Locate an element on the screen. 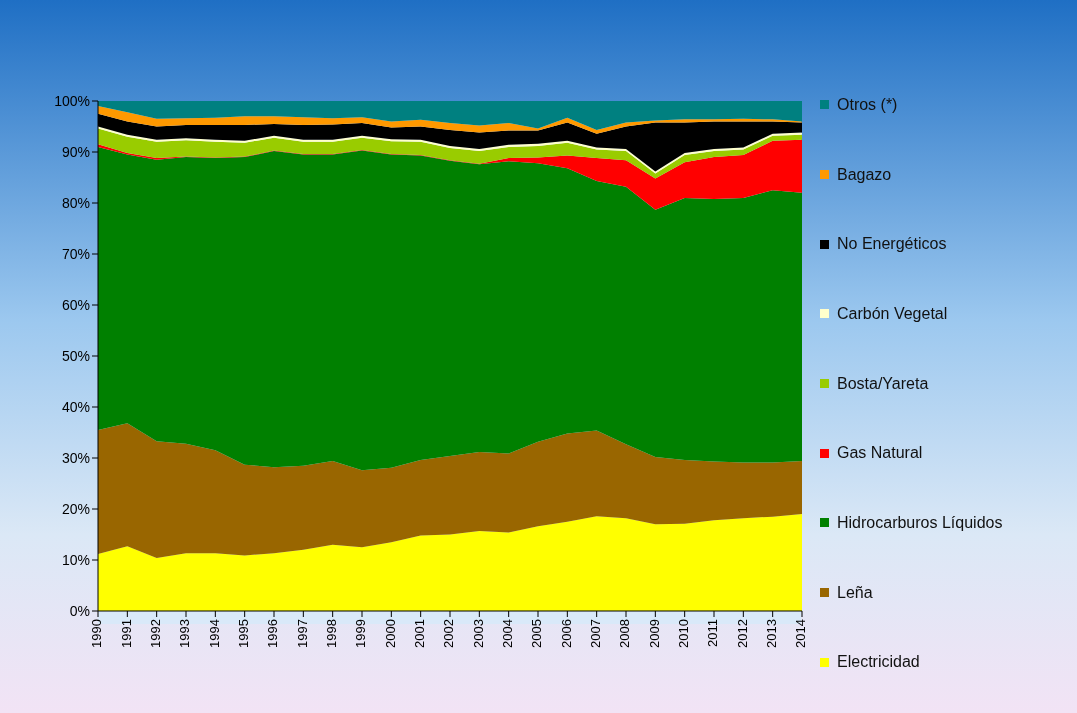  legend-label: Bagazo is located at coordinates (864, 174).